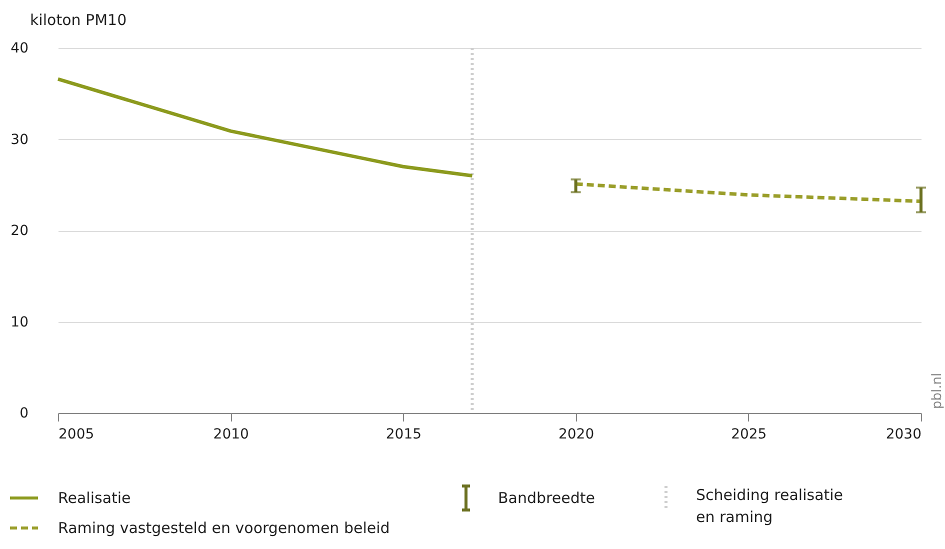 This screenshot has width=945, height=549. Describe the element at coordinates (937, 390) in the screenshot. I see `text: pbl.nl` at that location.